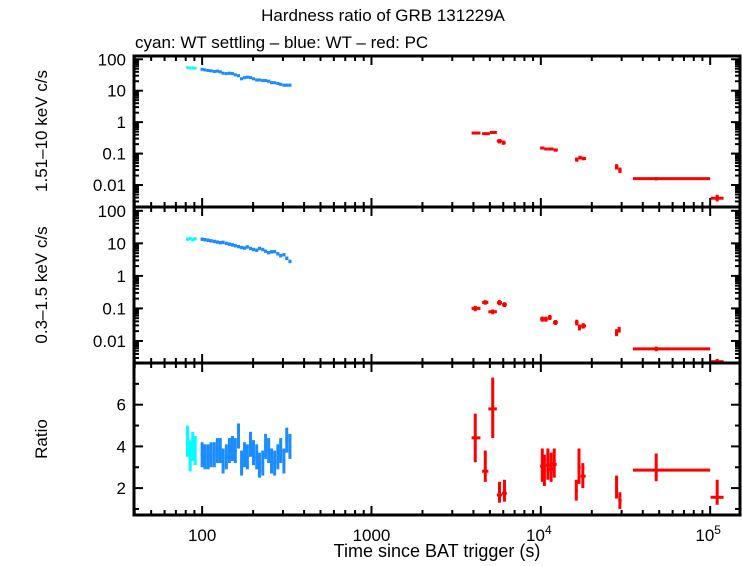  What do you see at coordinates (372, 535) in the screenshot?
I see `x-tick-label: 1000` at bounding box center [372, 535].